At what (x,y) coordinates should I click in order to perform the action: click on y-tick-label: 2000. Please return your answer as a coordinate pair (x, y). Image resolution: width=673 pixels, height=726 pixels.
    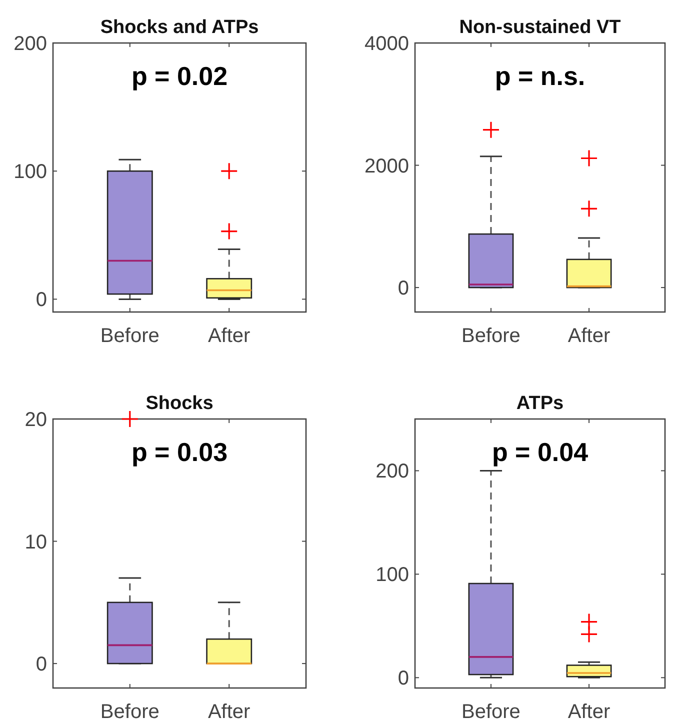
    Looking at the image, I should click on (386, 166).